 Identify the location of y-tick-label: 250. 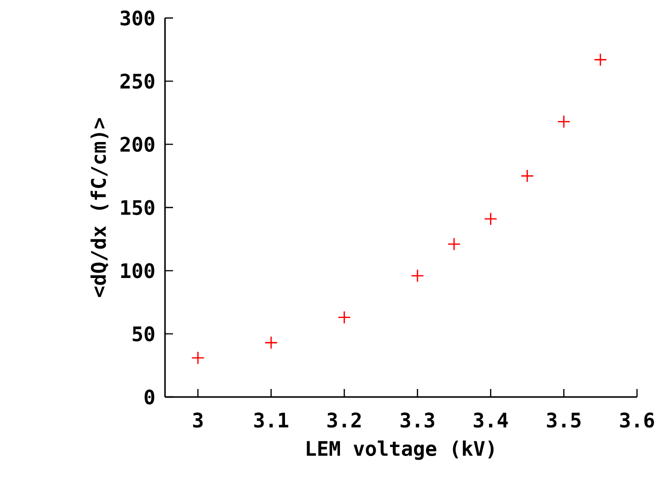
(137, 81).